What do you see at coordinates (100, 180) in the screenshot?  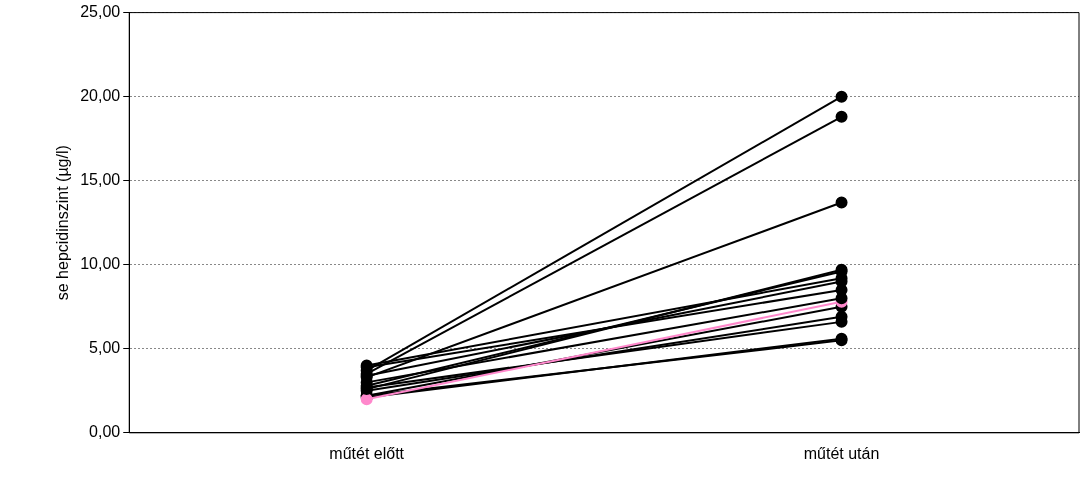 I see `y-tick-label: 15,00` at bounding box center [100, 180].